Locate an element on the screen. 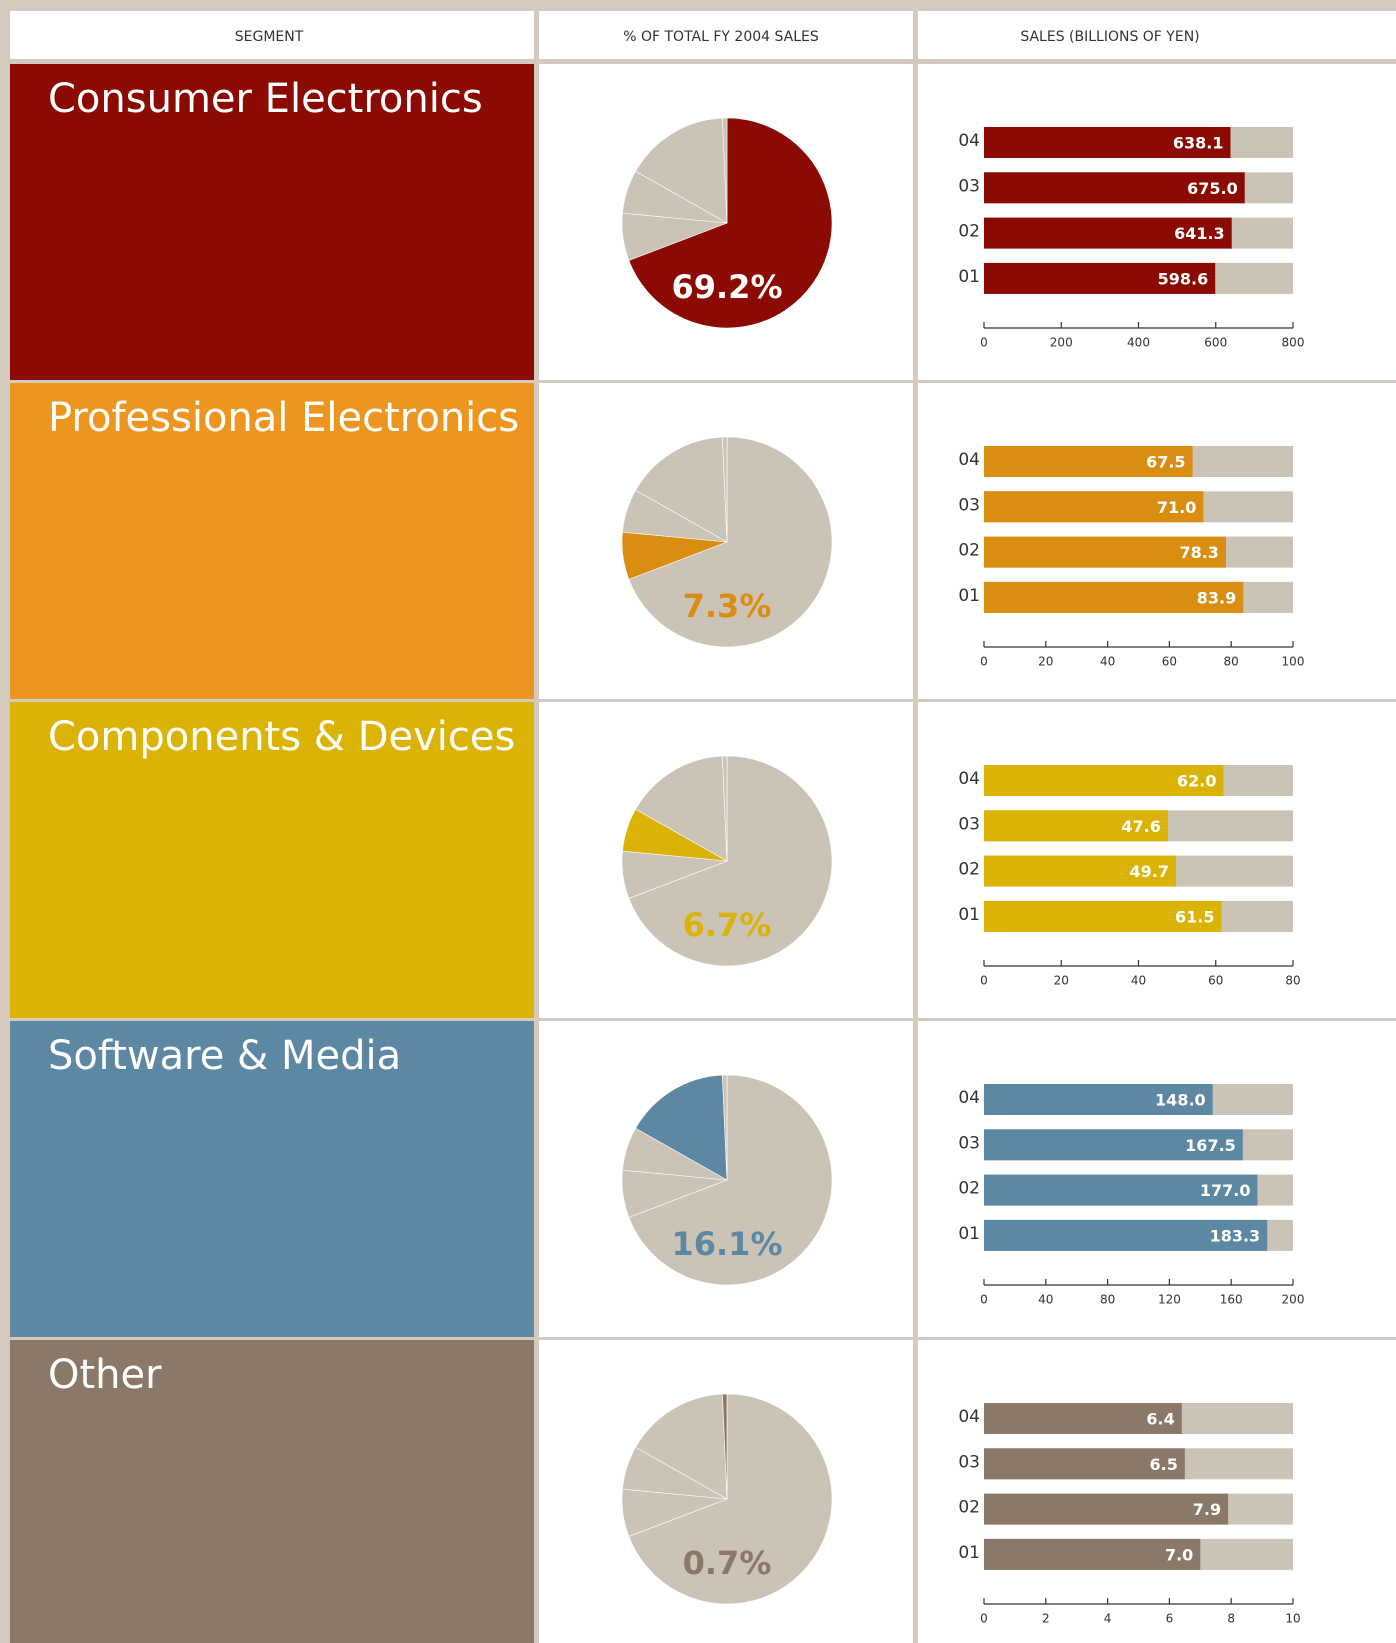 This screenshot has width=1396, height=1643. column-header: SEGMENT is located at coordinates (269, 37).